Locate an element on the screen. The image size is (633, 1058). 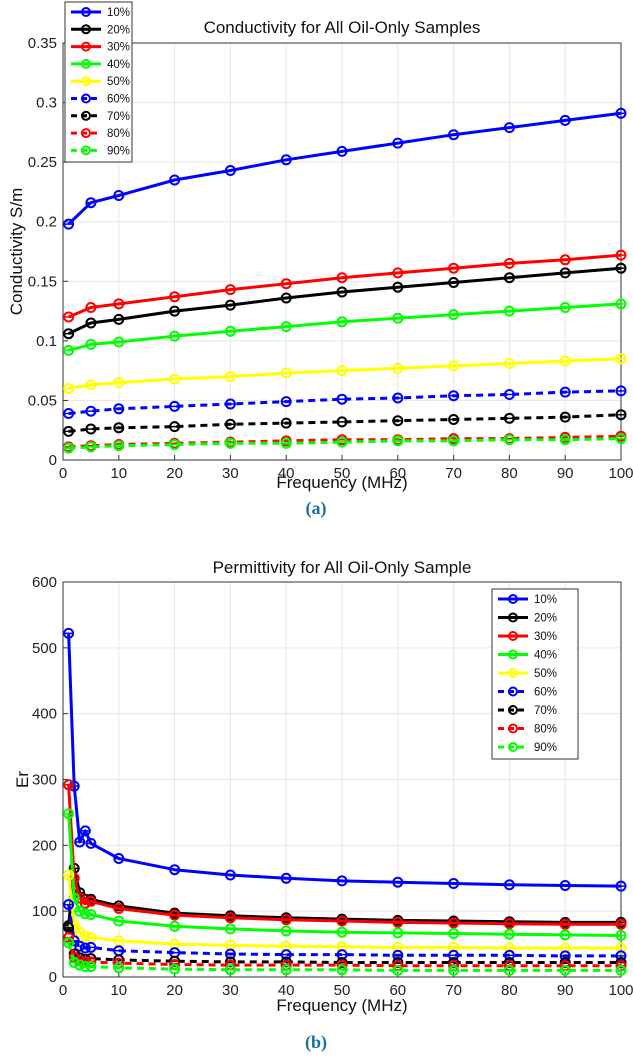
y-axis-label: Er is located at coordinates (22, 779).